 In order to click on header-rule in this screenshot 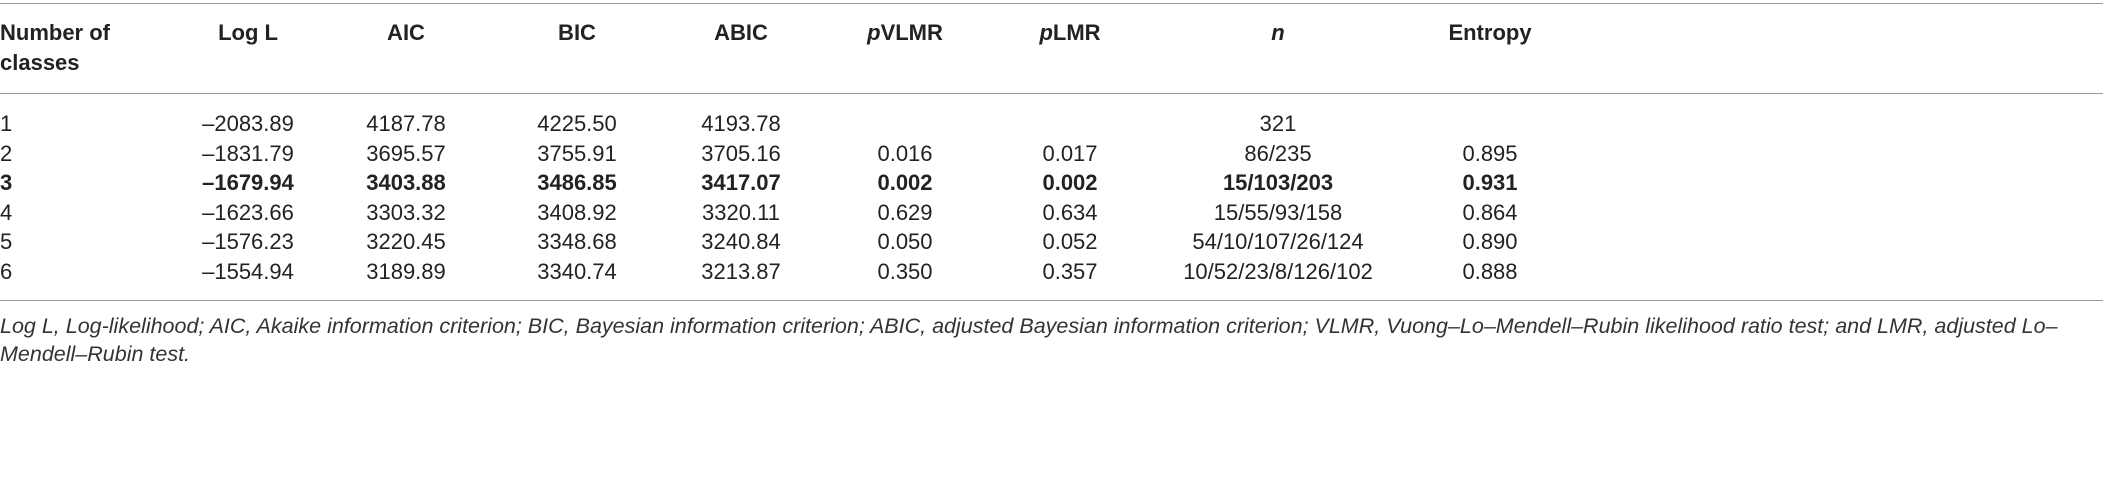, I will do `click(1051, 93)`.